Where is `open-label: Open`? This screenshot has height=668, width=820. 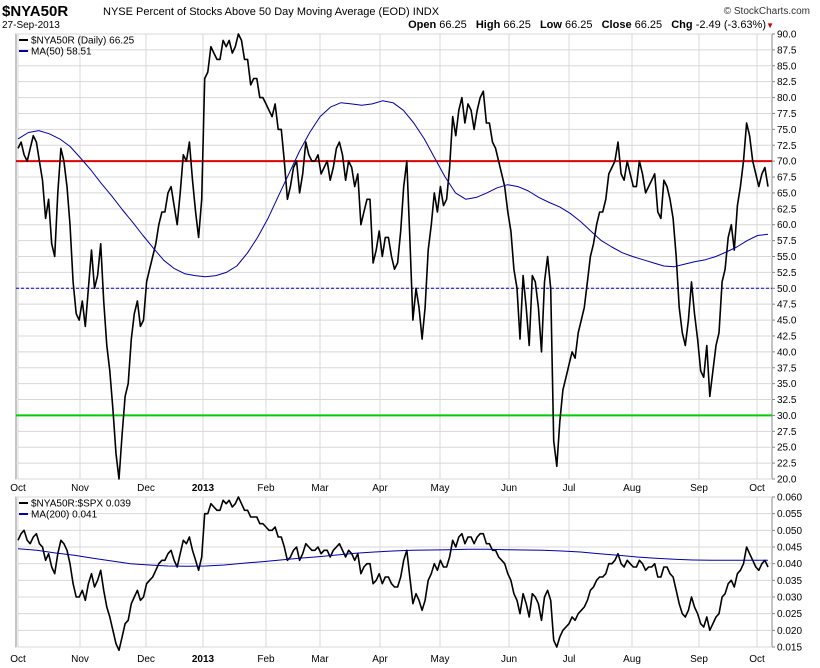 open-label: Open is located at coordinates (422, 25).